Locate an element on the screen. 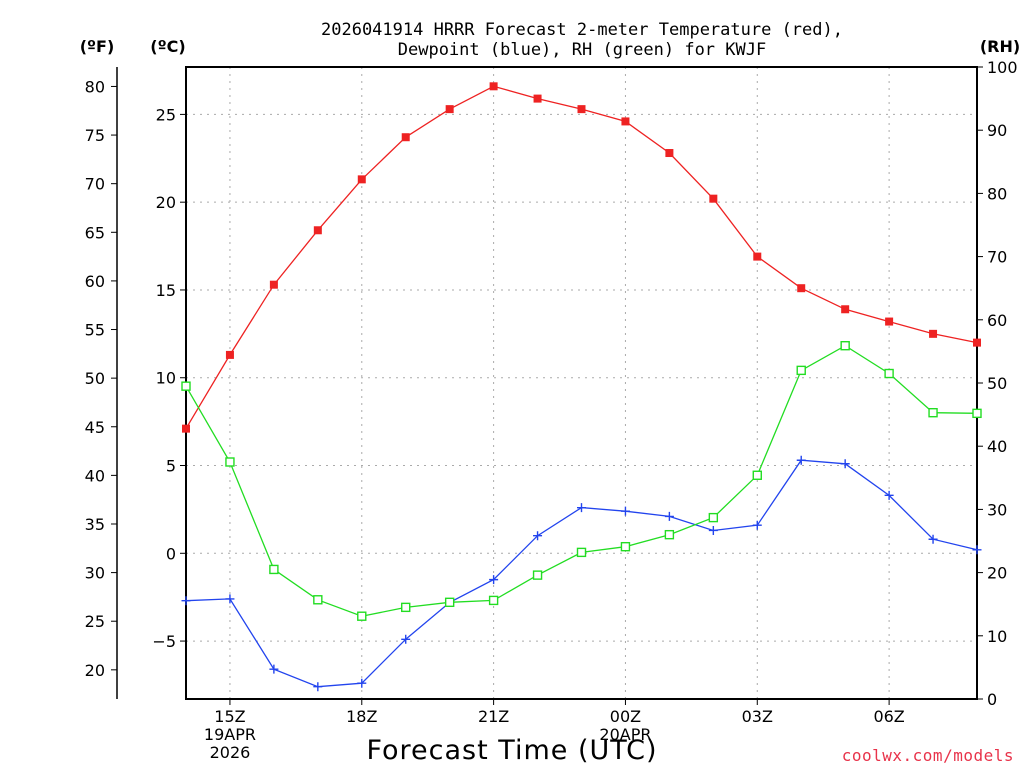 Image resolution: width=1024 pixels, height=768 pixels. fahrenheit-tick-label: 30 is located at coordinates (95, 573).